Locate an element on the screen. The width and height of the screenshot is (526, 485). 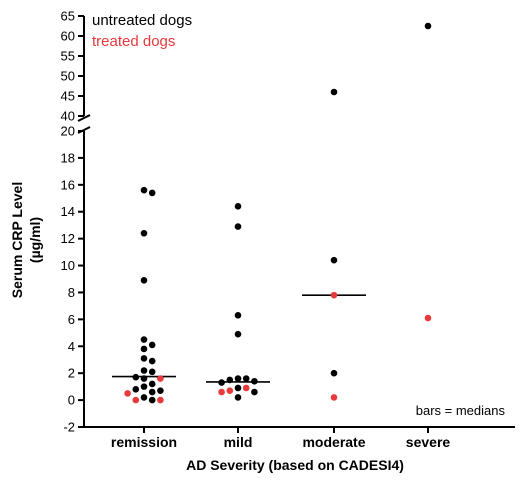
y-lower-tick-label: 12 is located at coordinates (68, 238).